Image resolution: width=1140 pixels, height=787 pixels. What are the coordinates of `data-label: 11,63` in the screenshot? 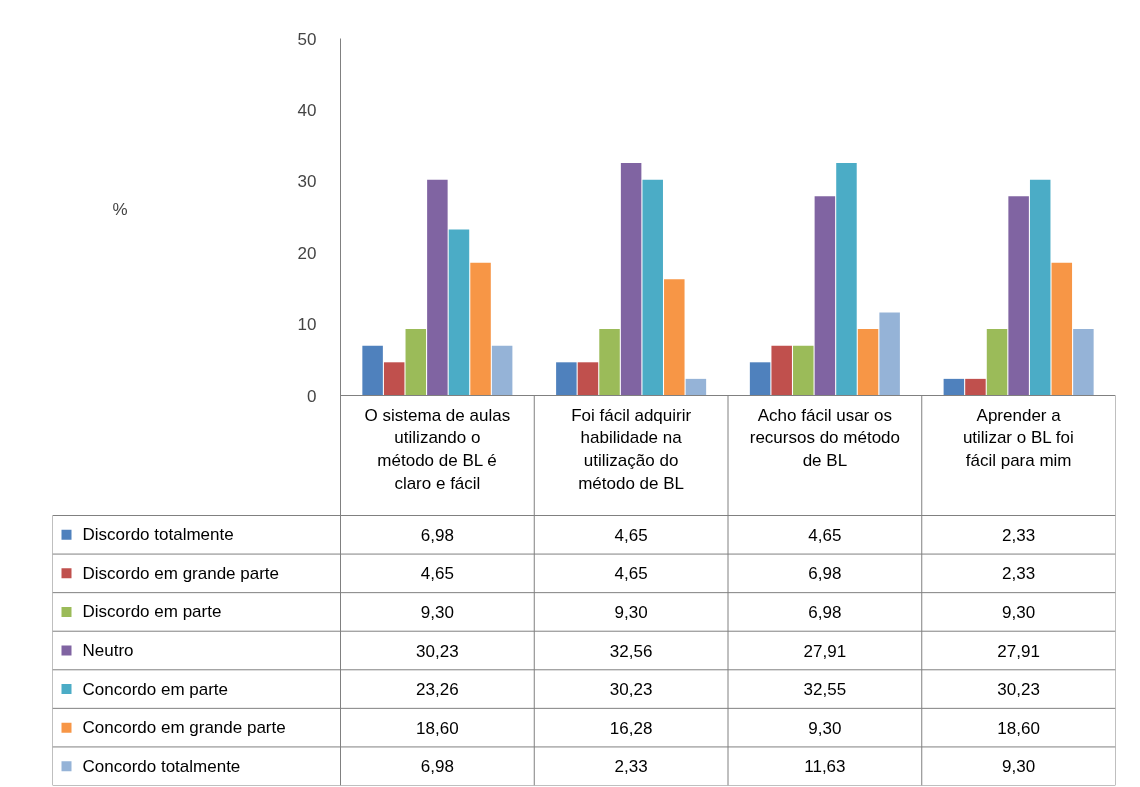 It's located at (825, 767).